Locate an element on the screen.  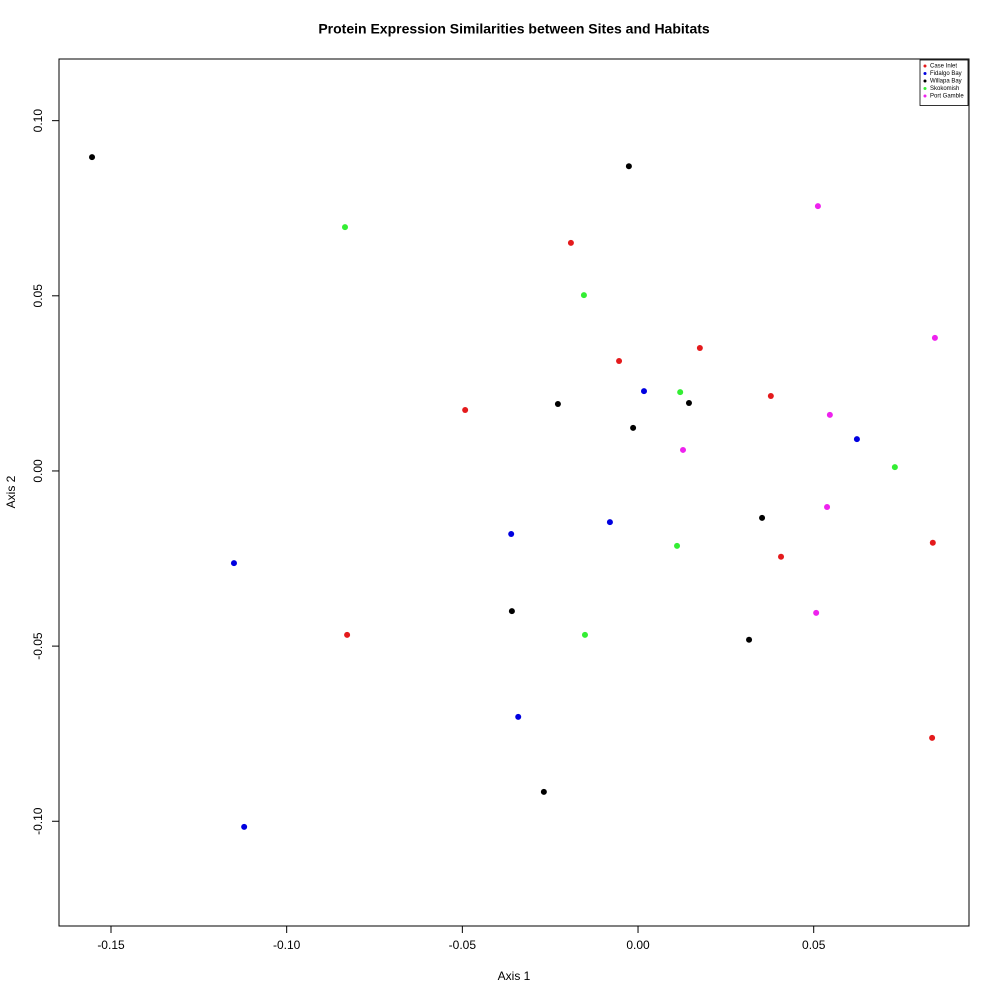
x-tick-label: -0.15 is located at coordinates (111, 945).